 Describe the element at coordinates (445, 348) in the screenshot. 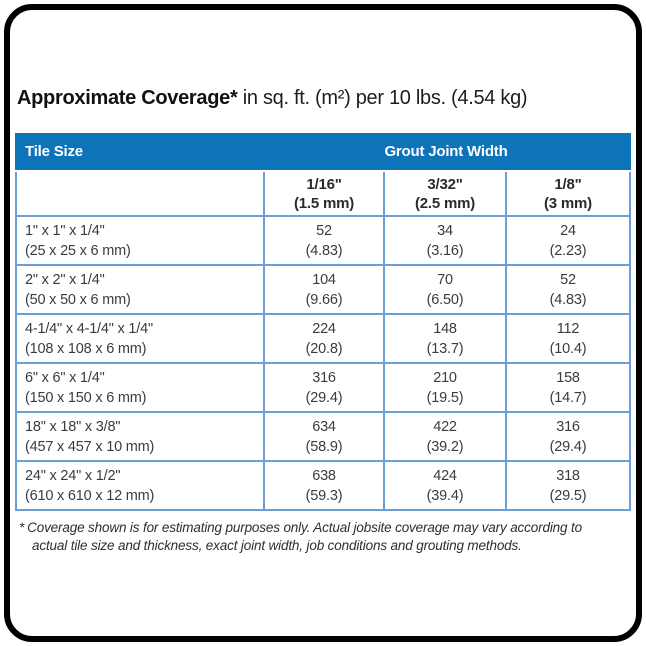

I see `coverage-m2: (13.7)` at that location.